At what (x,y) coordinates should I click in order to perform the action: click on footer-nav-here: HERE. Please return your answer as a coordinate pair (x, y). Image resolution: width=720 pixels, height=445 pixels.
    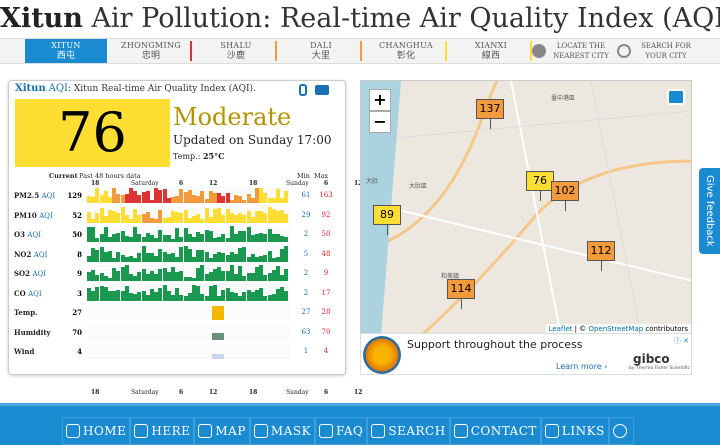
    Looking at the image, I should click on (162, 431).